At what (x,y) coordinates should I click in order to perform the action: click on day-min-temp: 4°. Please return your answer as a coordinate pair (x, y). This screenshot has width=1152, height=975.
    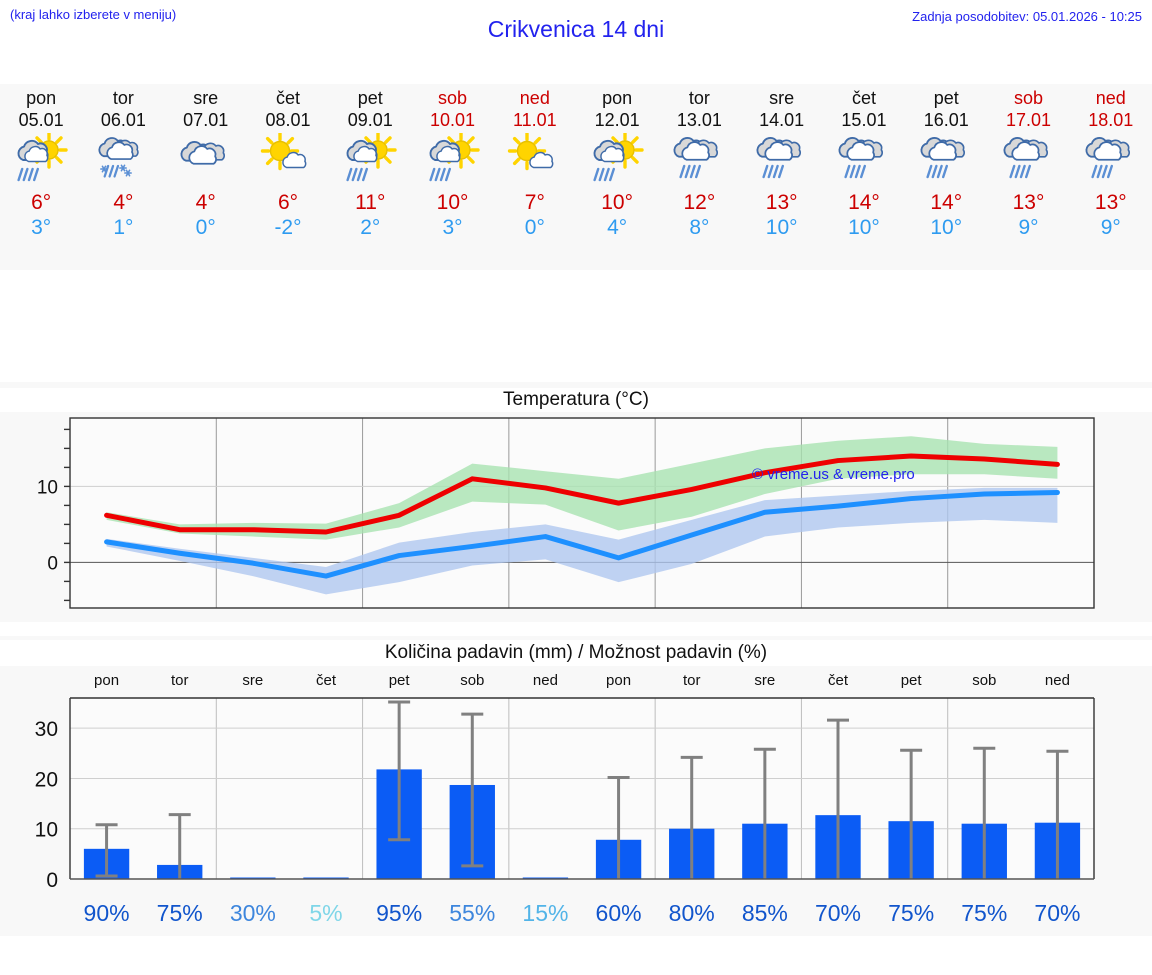
    Looking at the image, I should click on (617, 227).